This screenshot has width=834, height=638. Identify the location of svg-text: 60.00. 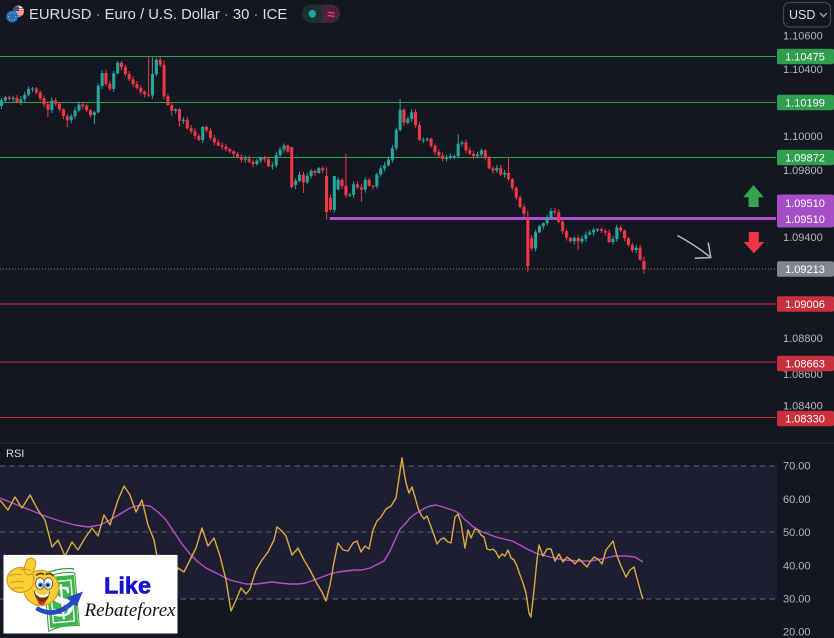
(797, 500).